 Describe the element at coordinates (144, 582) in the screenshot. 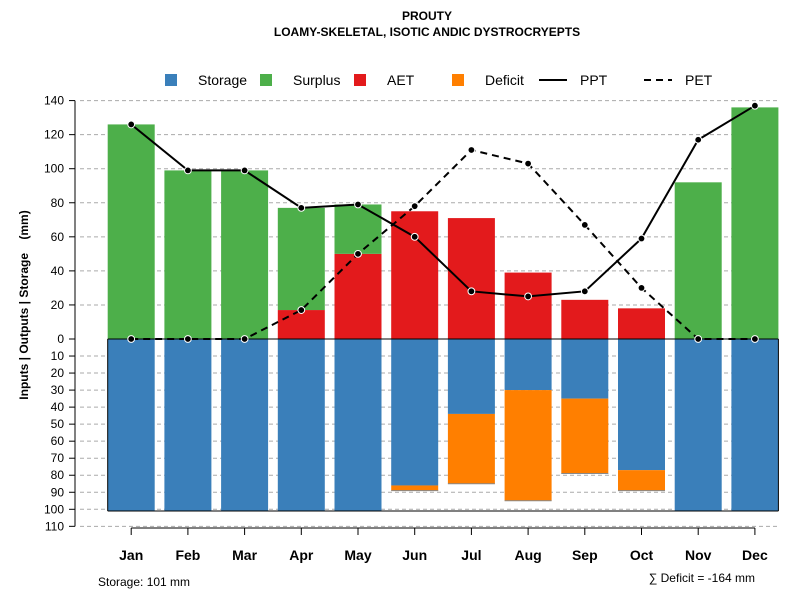

I see `storage-footnote: Storage: 101 mm` at that location.